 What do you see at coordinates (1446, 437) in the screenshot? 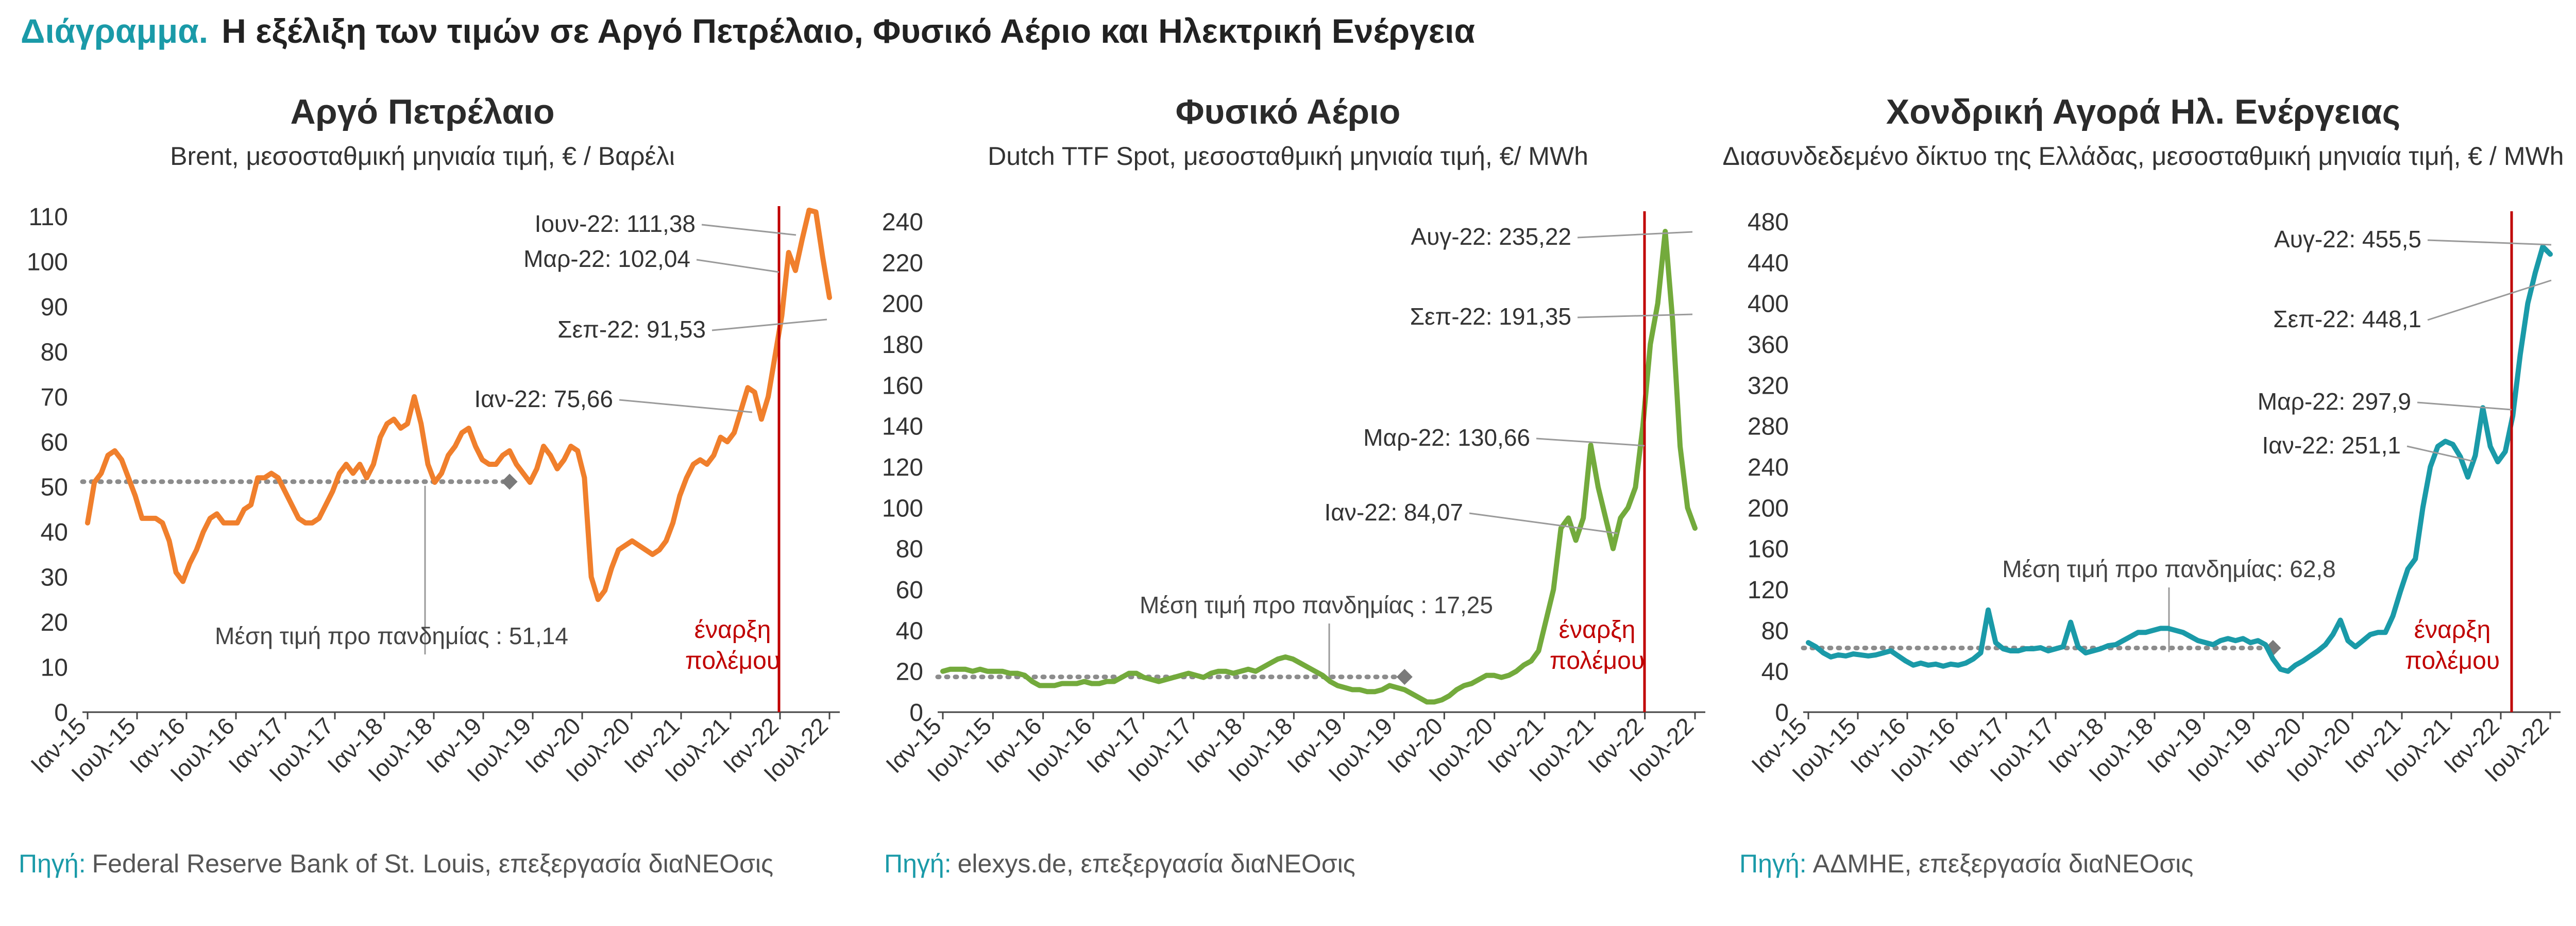
I see `annotation-label: Μαρ-22: 130,66` at bounding box center [1446, 437].